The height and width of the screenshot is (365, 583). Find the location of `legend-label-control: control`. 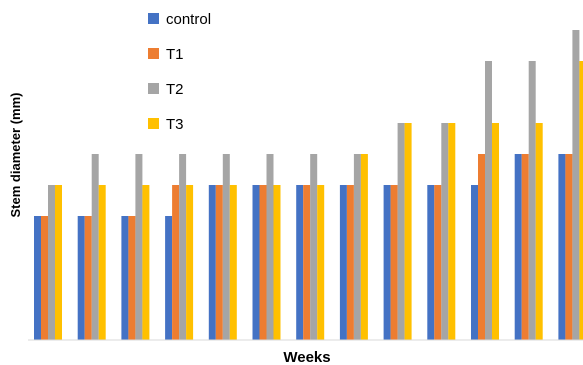

legend-label-control: control is located at coordinates (188, 19).